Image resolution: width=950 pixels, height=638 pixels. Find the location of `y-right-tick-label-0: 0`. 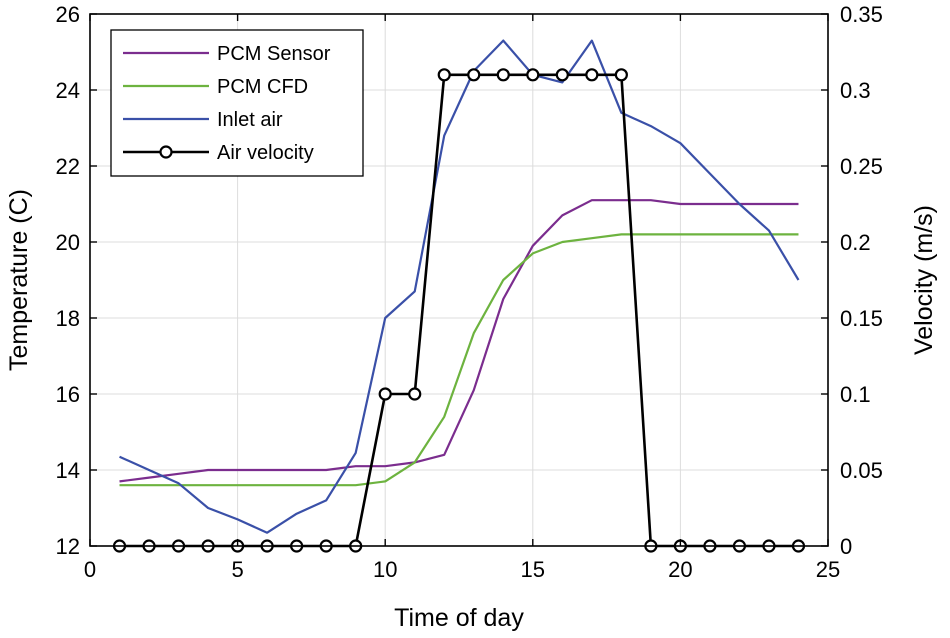

y-right-tick-label-0: 0 is located at coordinates (846, 546).